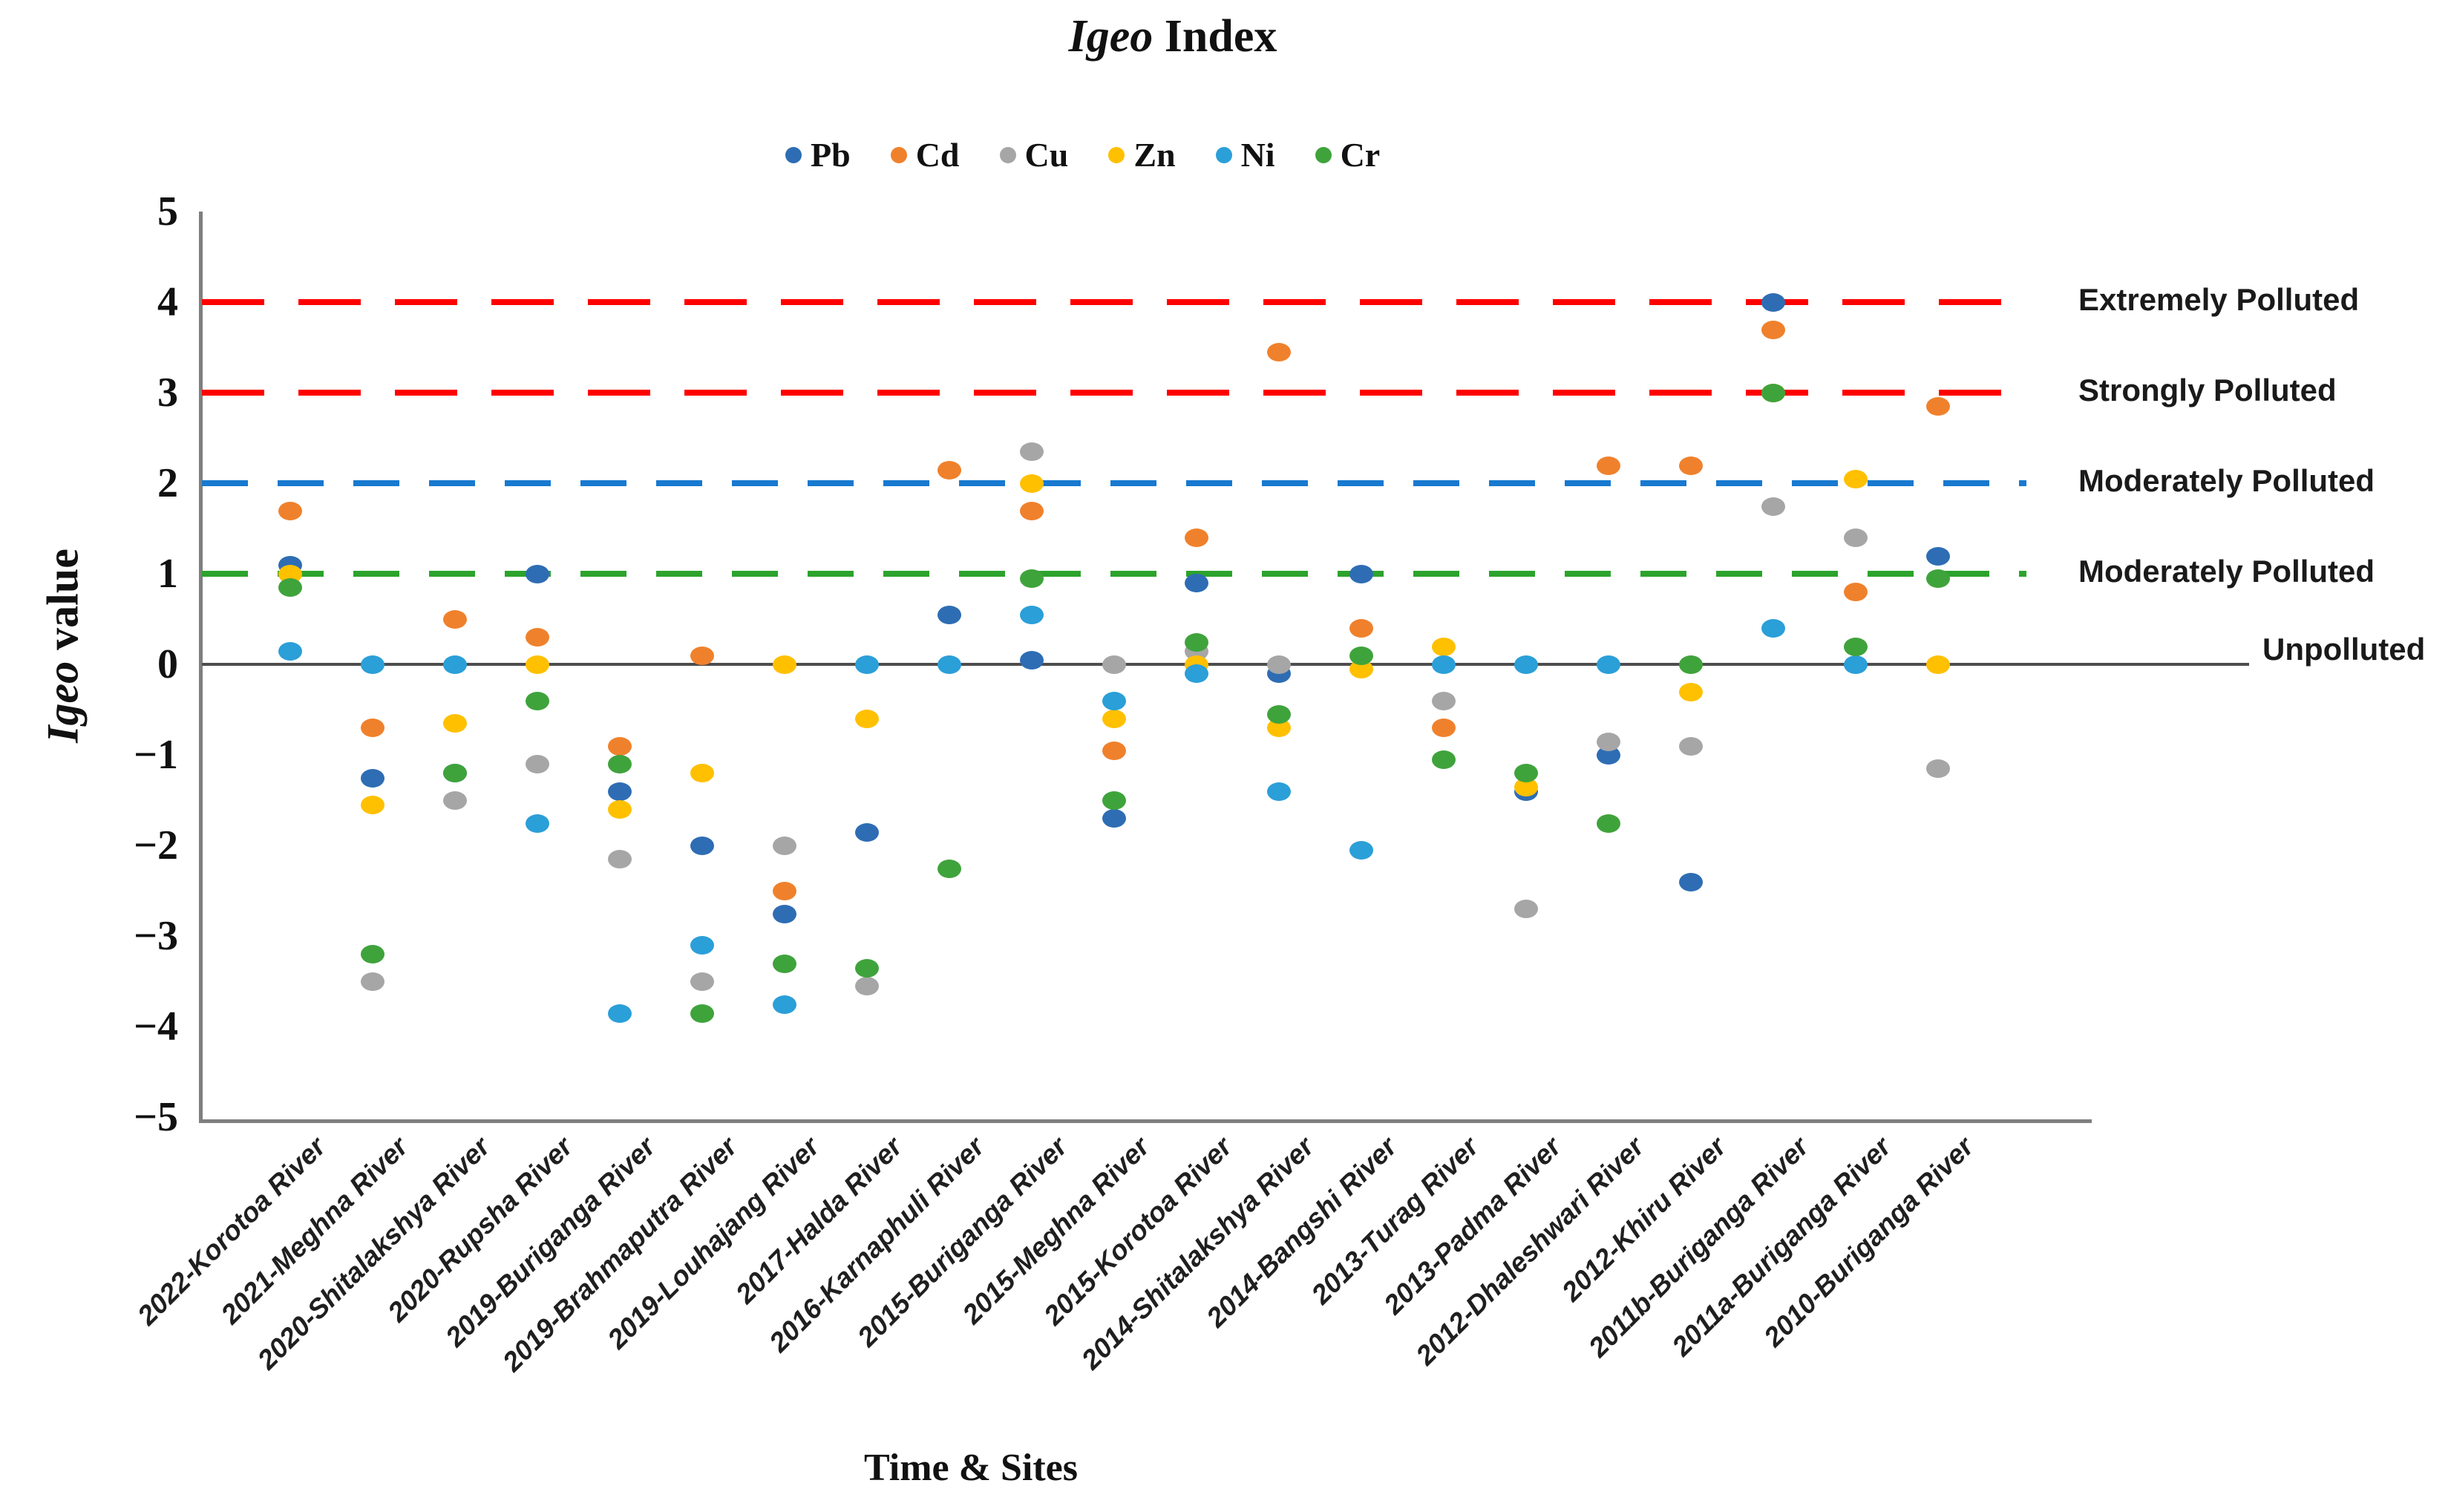 The image size is (2451, 1512). Describe the element at coordinates (1154, 155) in the screenshot. I see `legend-label-zn: Zn` at that location.